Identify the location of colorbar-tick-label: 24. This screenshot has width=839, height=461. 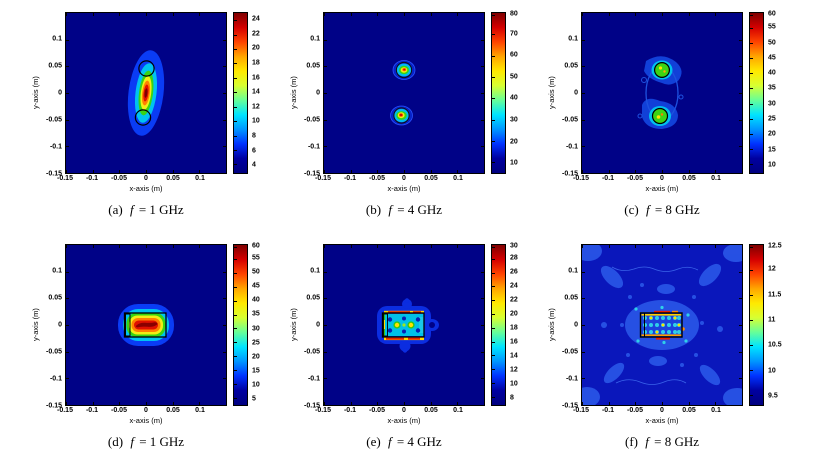
(514, 286).